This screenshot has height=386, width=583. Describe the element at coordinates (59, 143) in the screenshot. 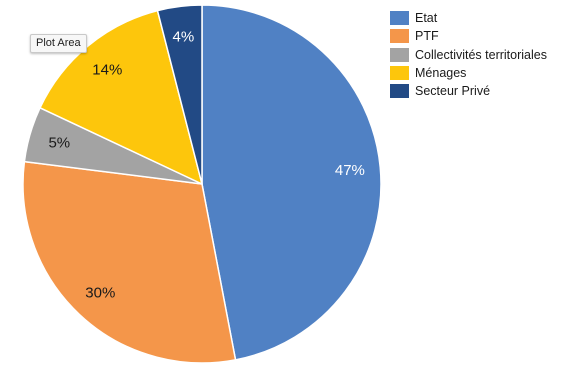

I see `pie-data-label-3: 5%` at that location.